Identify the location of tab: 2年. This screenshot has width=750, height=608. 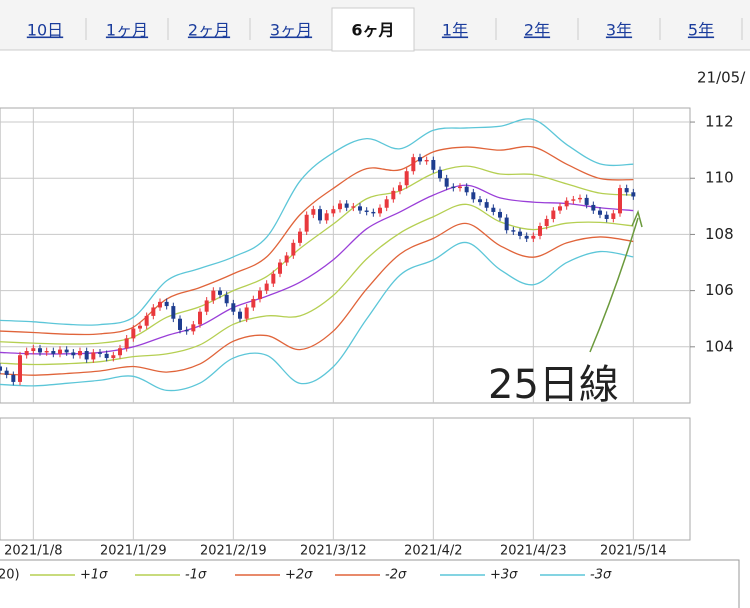
(537, 30).